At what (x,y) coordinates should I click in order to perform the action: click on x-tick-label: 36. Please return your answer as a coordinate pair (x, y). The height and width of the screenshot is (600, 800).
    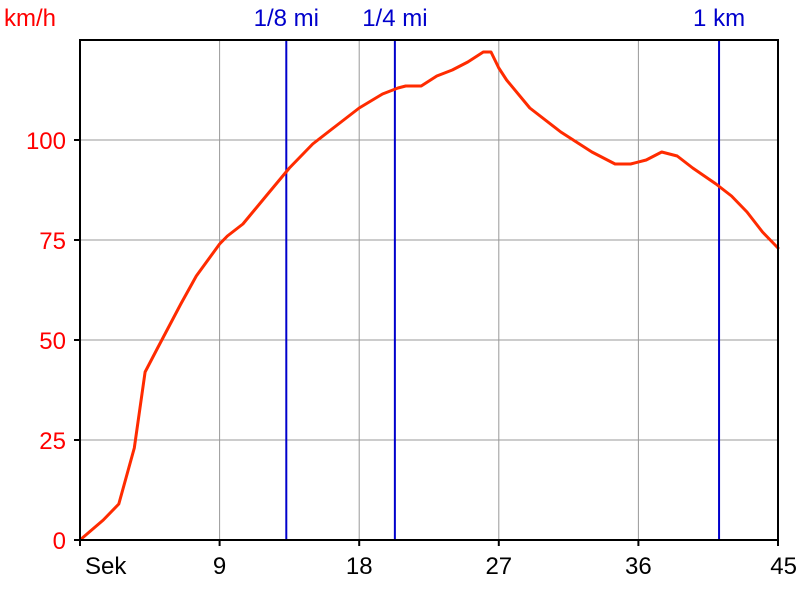
    Looking at the image, I should click on (638, 566).